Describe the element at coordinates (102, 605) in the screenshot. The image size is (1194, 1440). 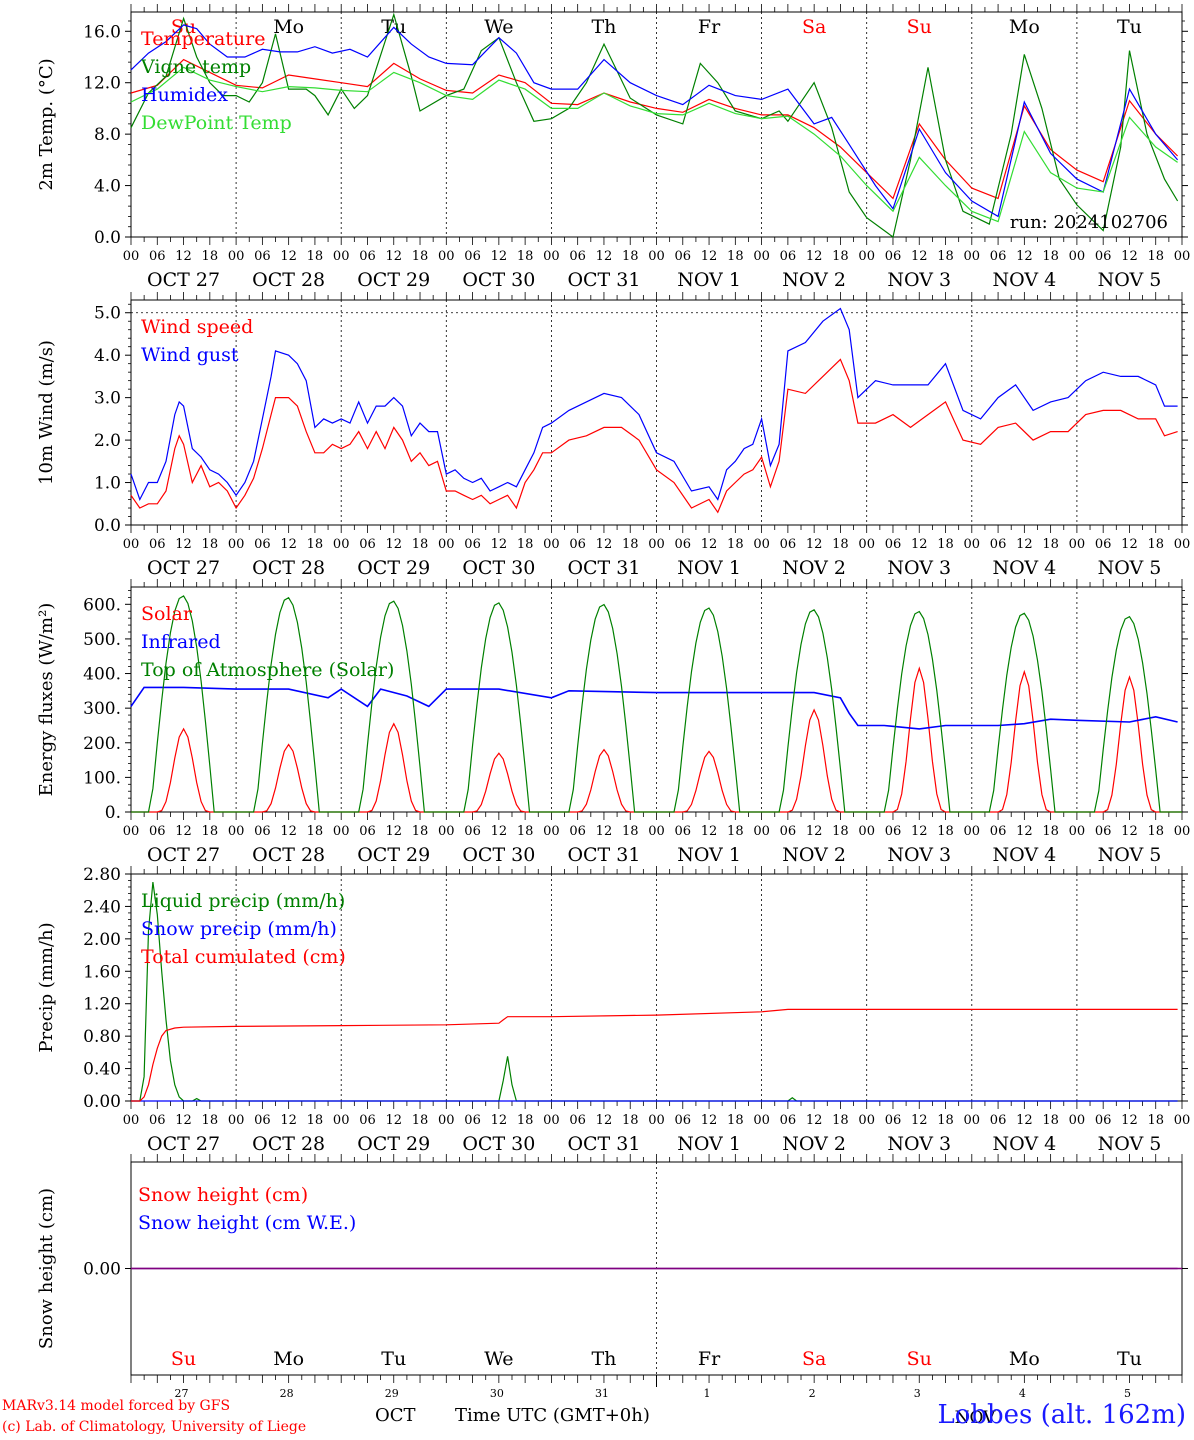
I see `y-tick-label: 600.` at that location.